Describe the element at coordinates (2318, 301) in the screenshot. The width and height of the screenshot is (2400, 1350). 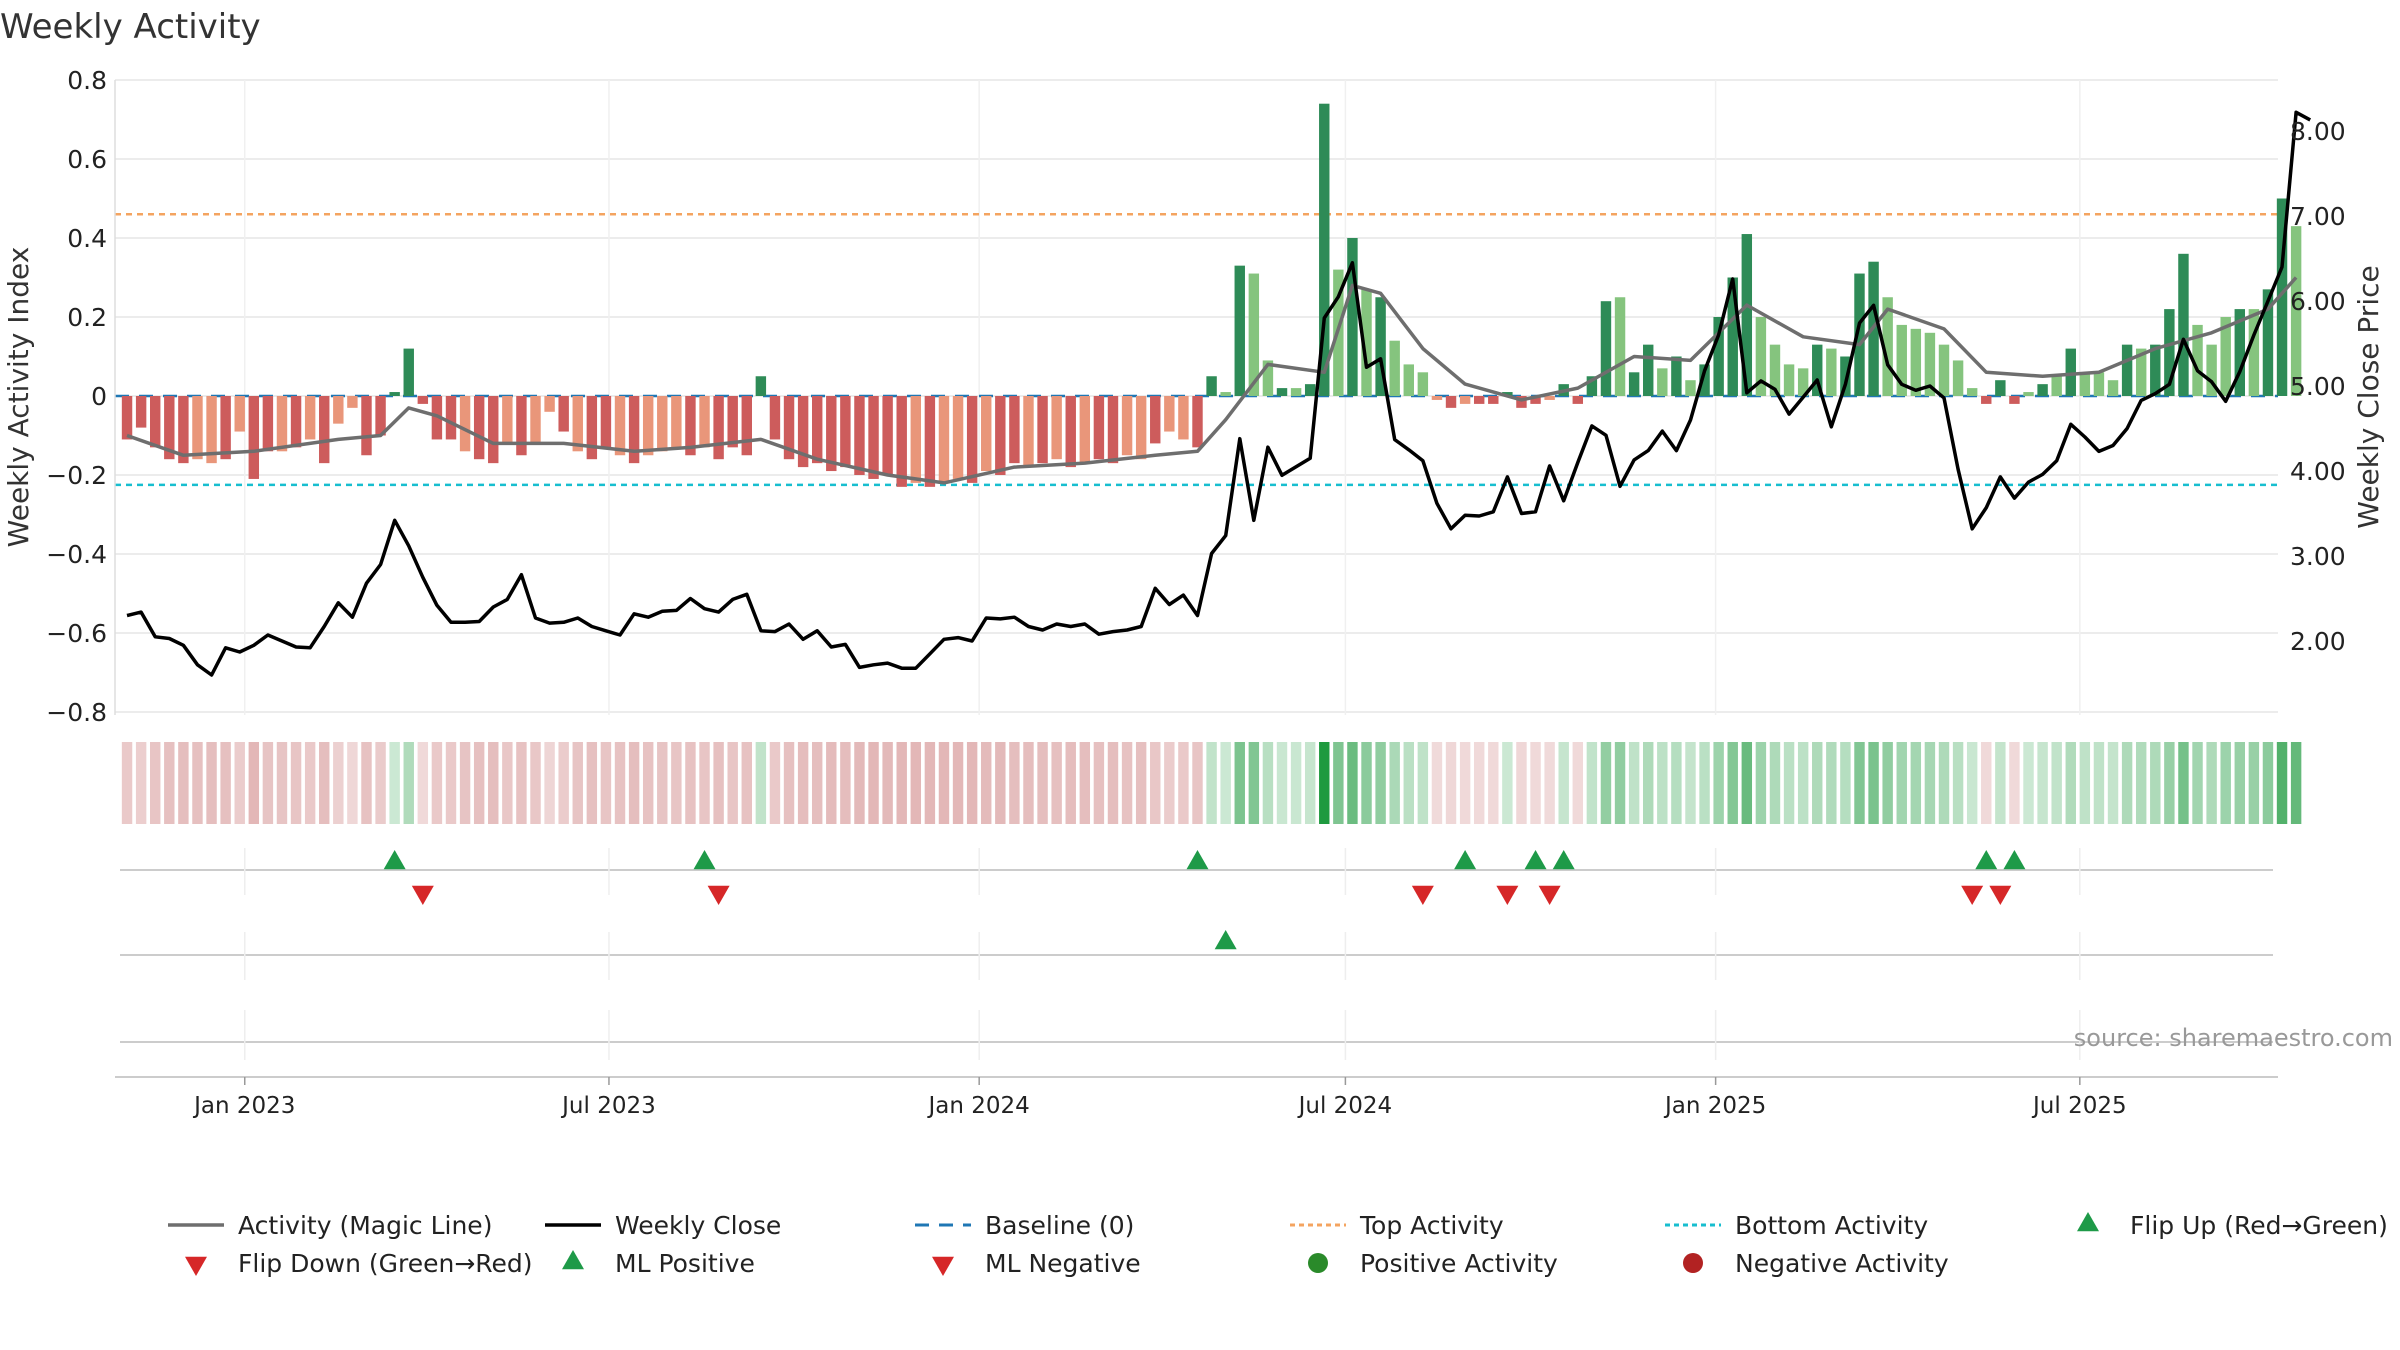
I see `y-tick-right-2: 6.00` at that location.